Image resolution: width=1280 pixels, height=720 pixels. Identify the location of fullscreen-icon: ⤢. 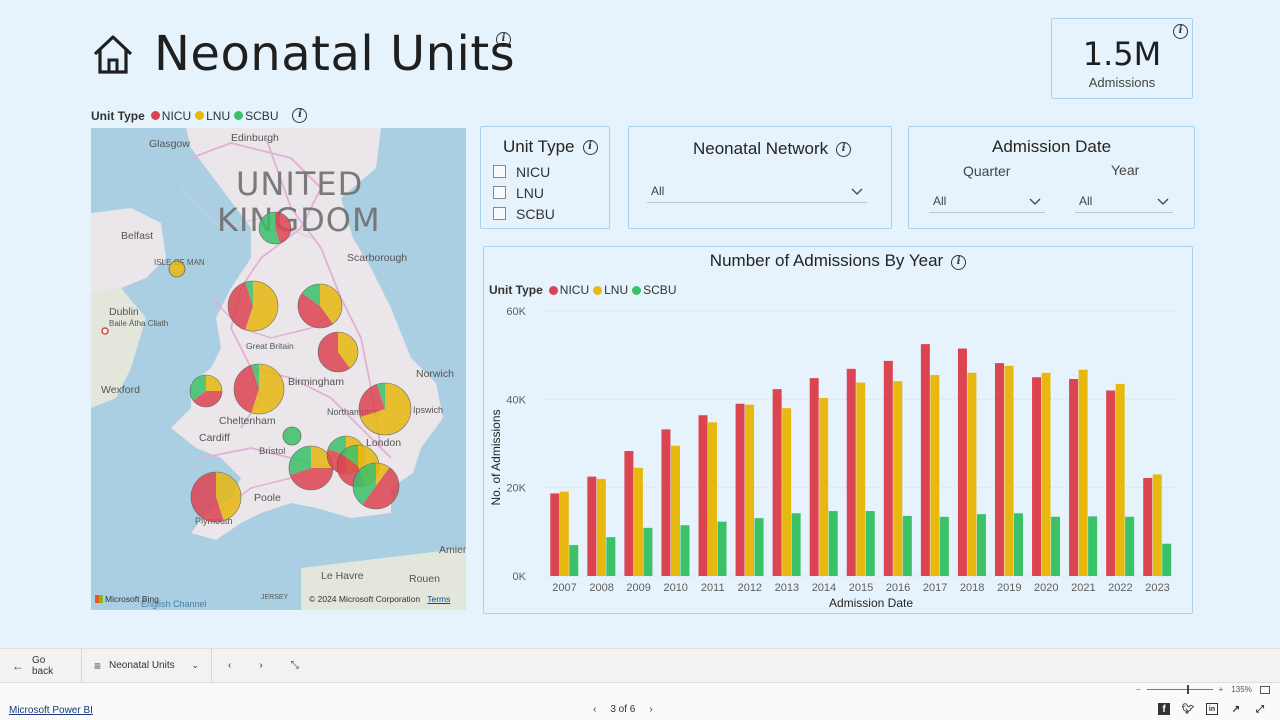
(1260, 709).